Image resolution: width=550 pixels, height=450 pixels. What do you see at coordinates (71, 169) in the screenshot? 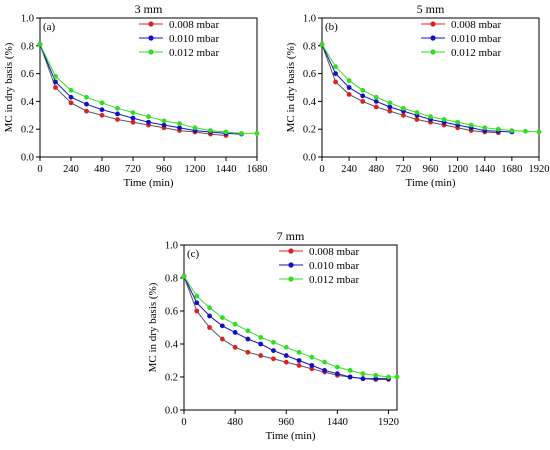
I see `x-tick-label: 240` at bounding box center [71, 169].